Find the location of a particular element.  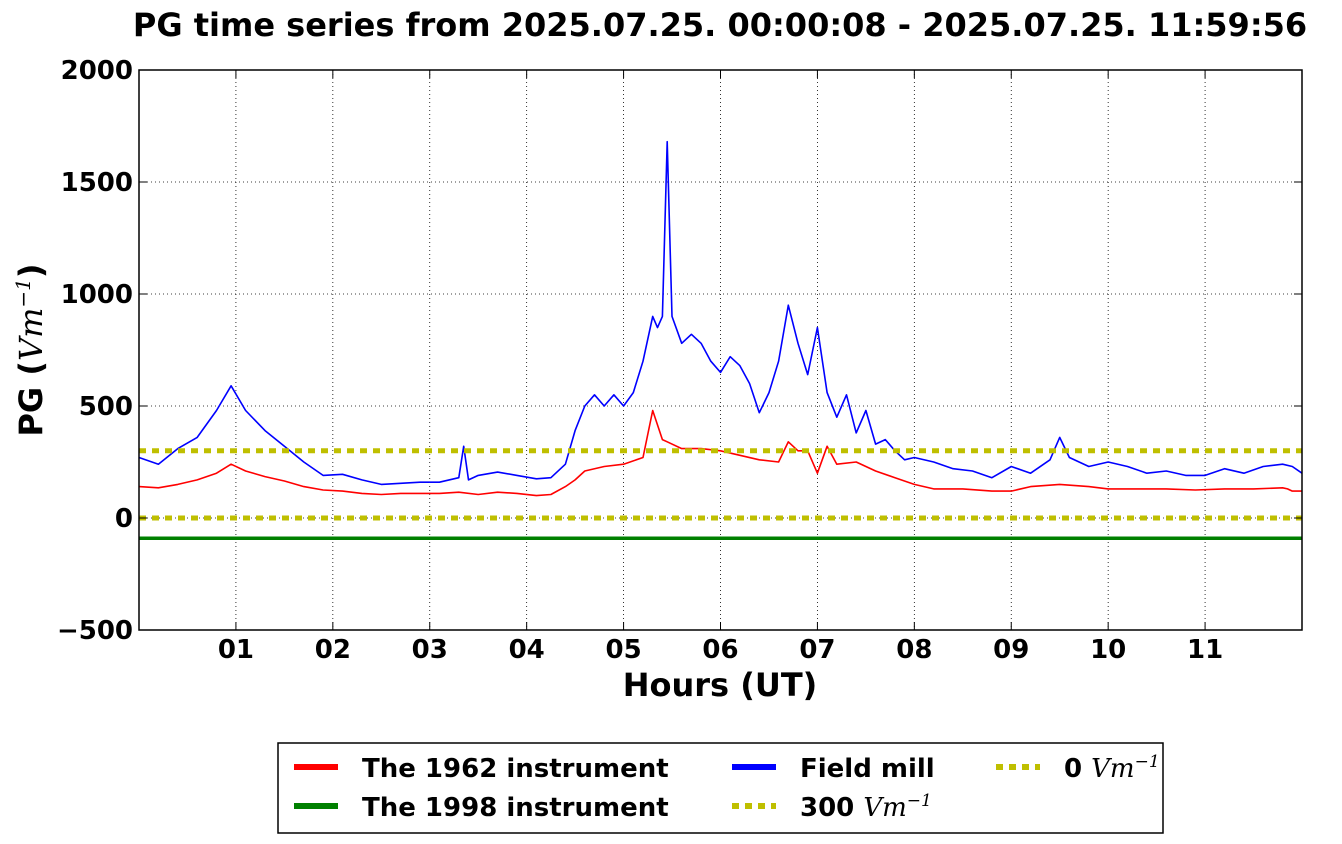

legend-box is located at coordinates (720, 788).